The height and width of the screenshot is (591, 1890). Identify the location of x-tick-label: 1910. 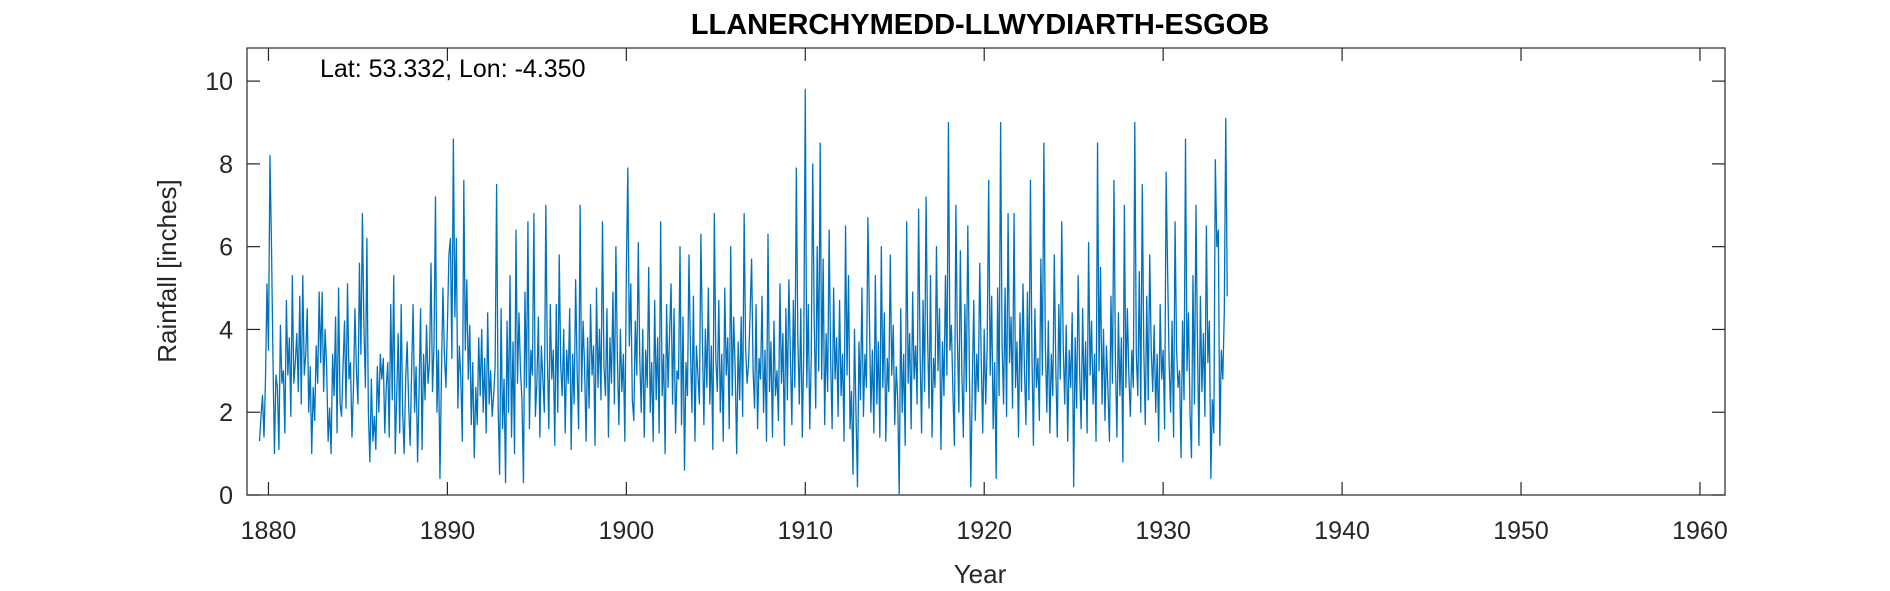
(805, 531).